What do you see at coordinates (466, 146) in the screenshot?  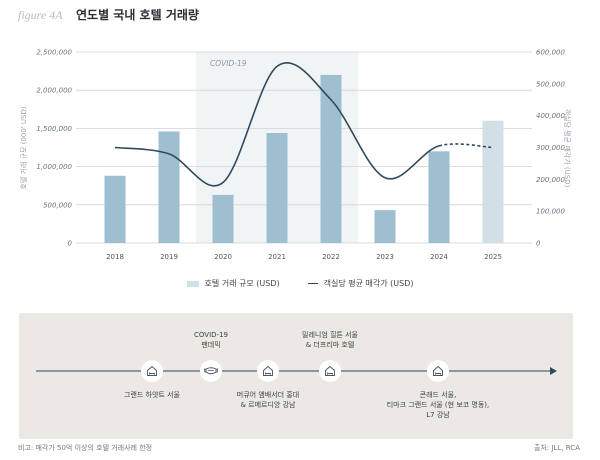 I see `line-series-projected` at bounding box center [466, 146].